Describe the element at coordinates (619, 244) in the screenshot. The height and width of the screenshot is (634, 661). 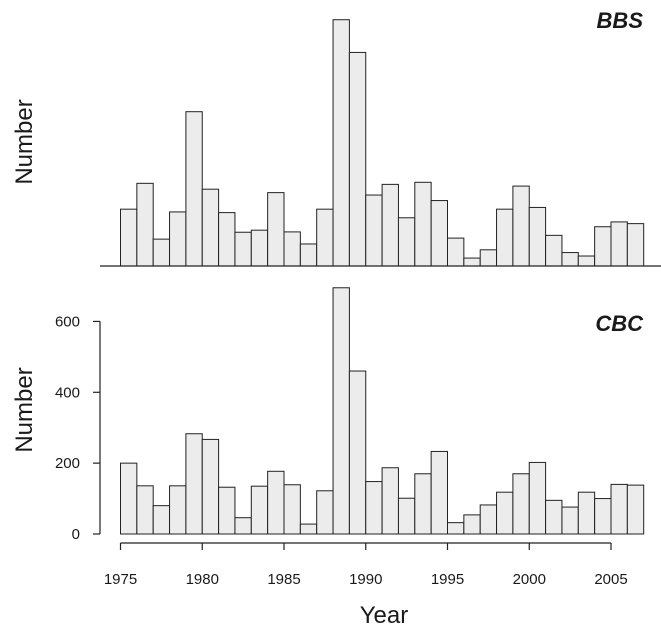
I see `bar-bbs-2005` at that location.